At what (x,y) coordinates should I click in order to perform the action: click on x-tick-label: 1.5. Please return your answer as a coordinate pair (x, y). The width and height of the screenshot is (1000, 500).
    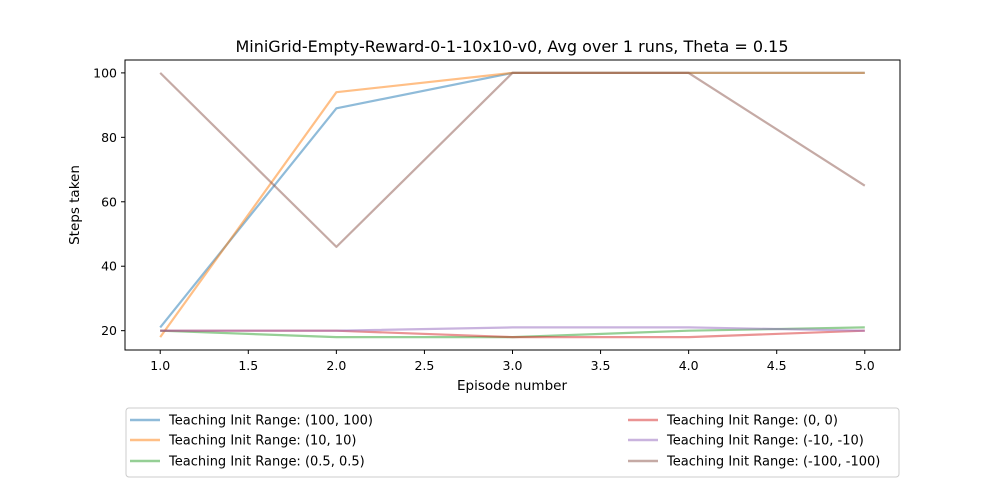
    Looking at the image, I should click on (248, 365).